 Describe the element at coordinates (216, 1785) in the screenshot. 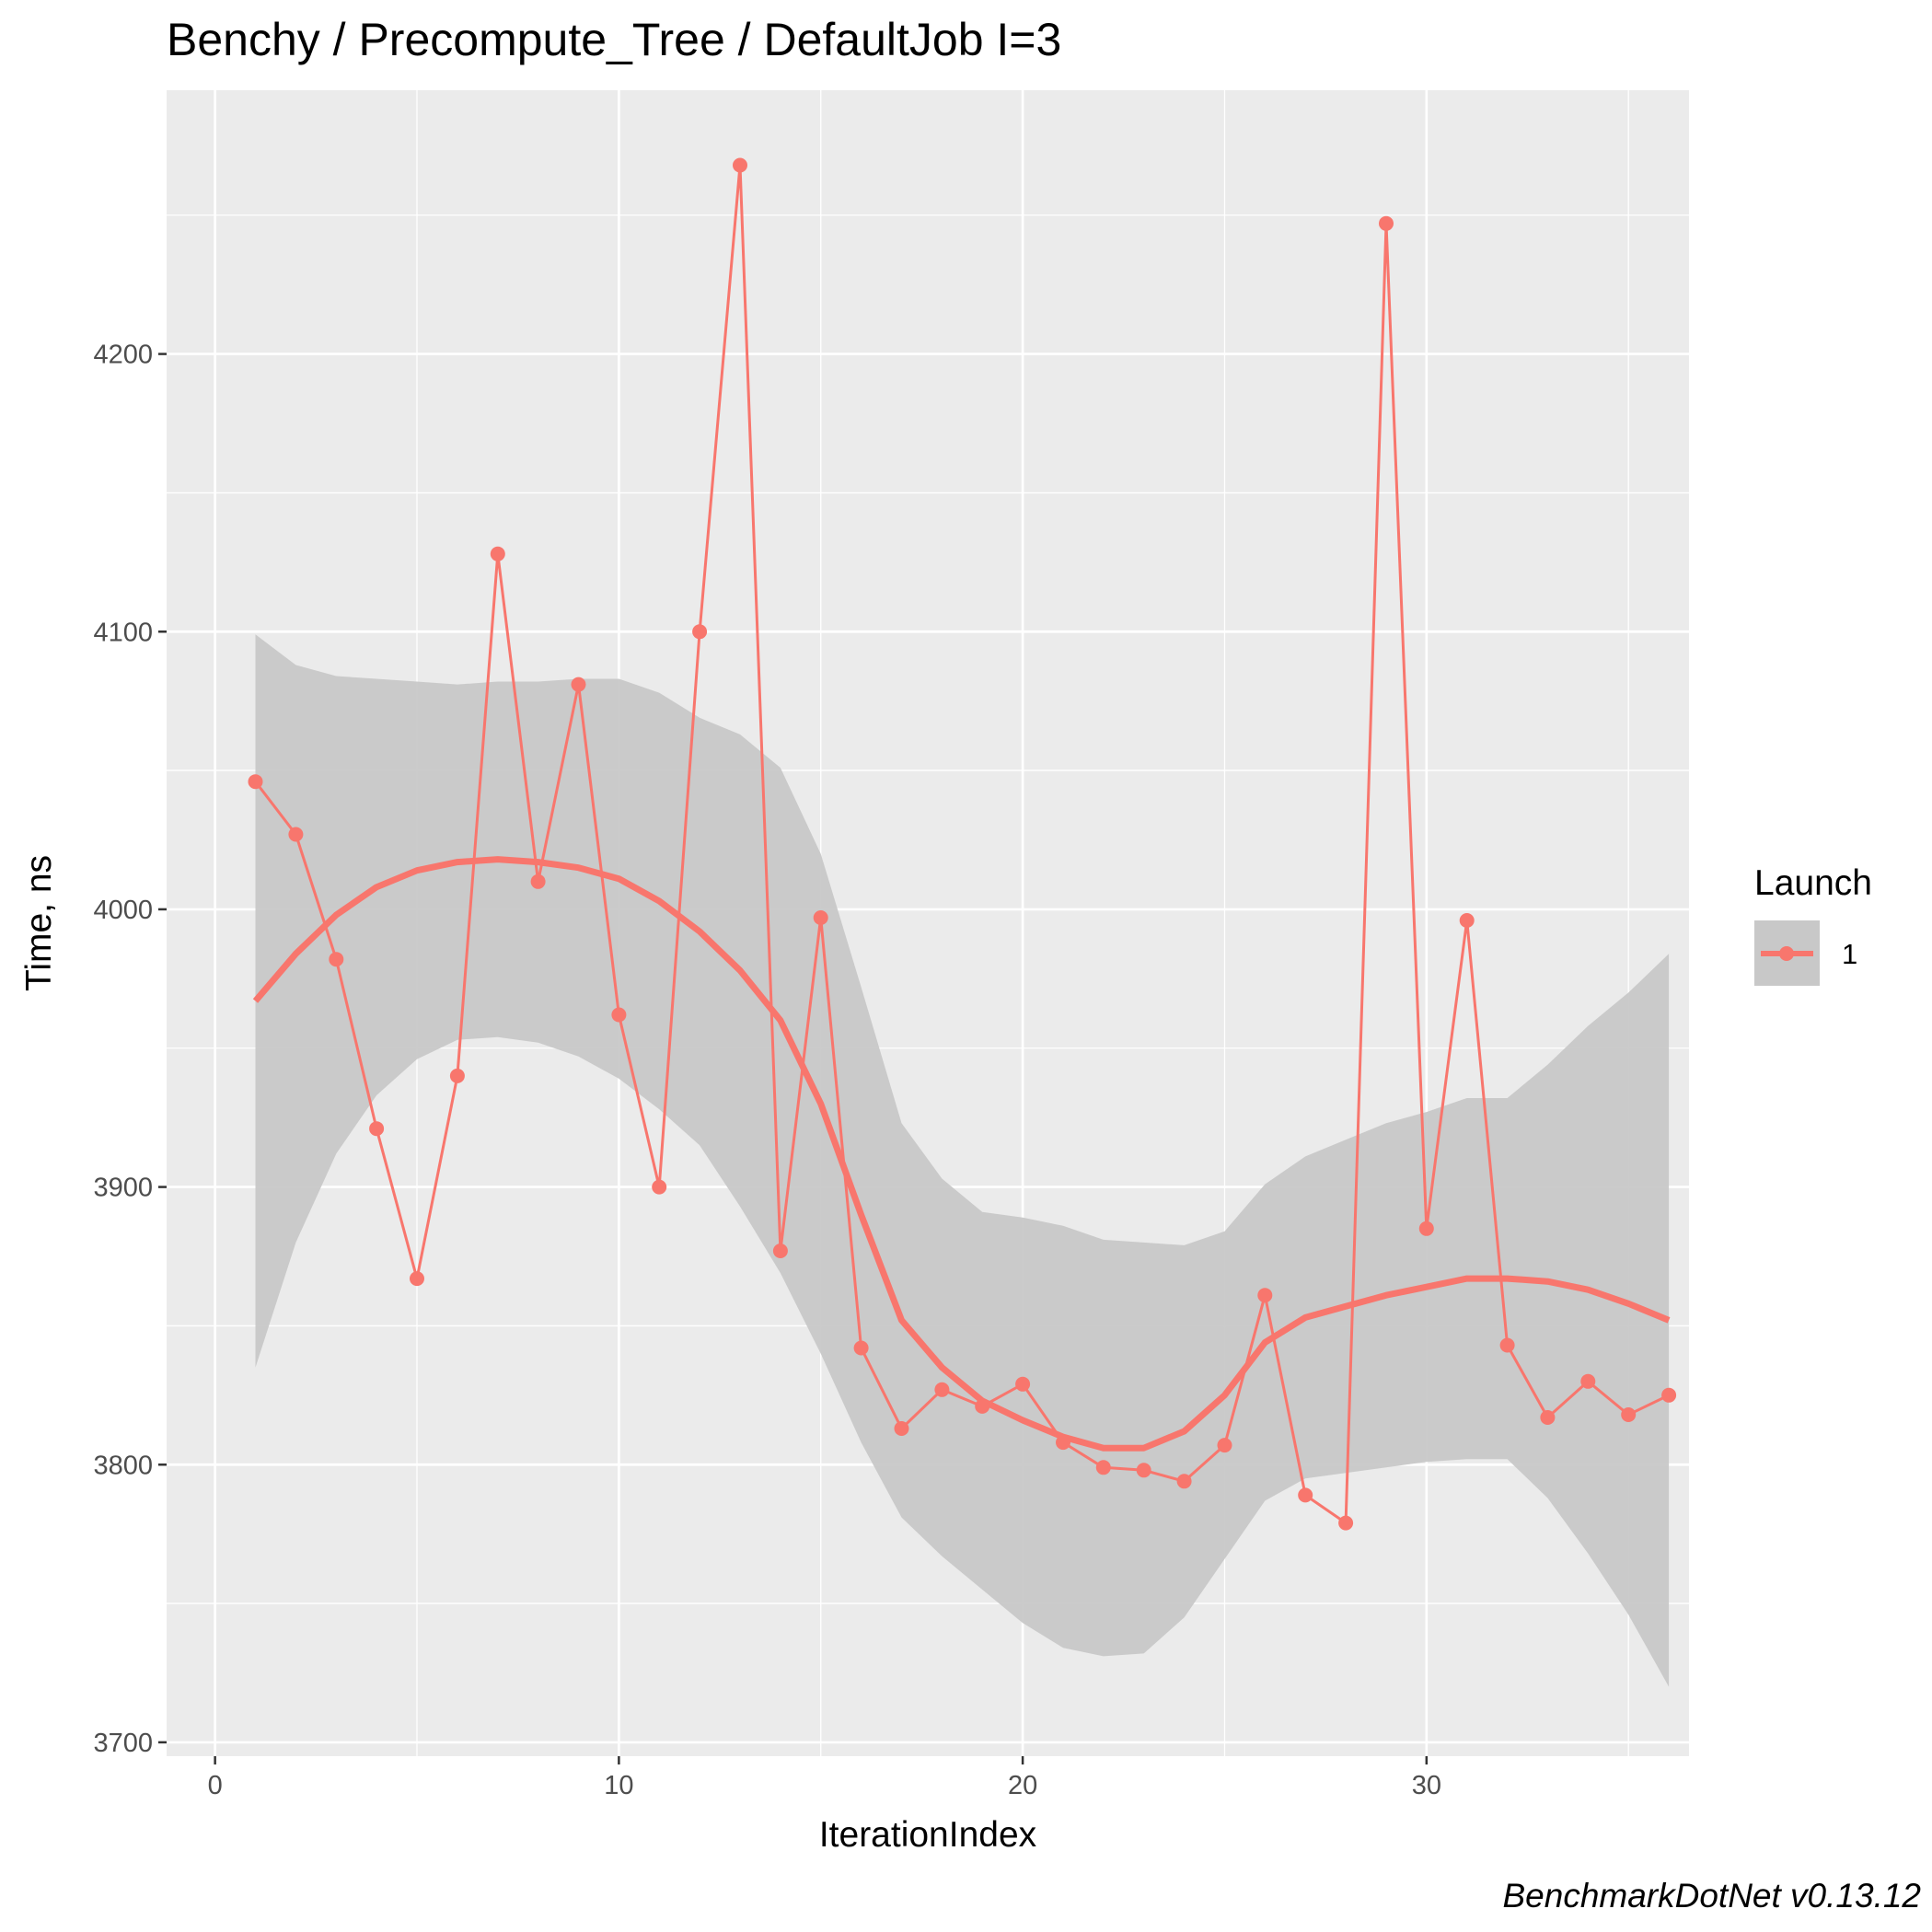

I see `x-tick-label: 0` at that location.